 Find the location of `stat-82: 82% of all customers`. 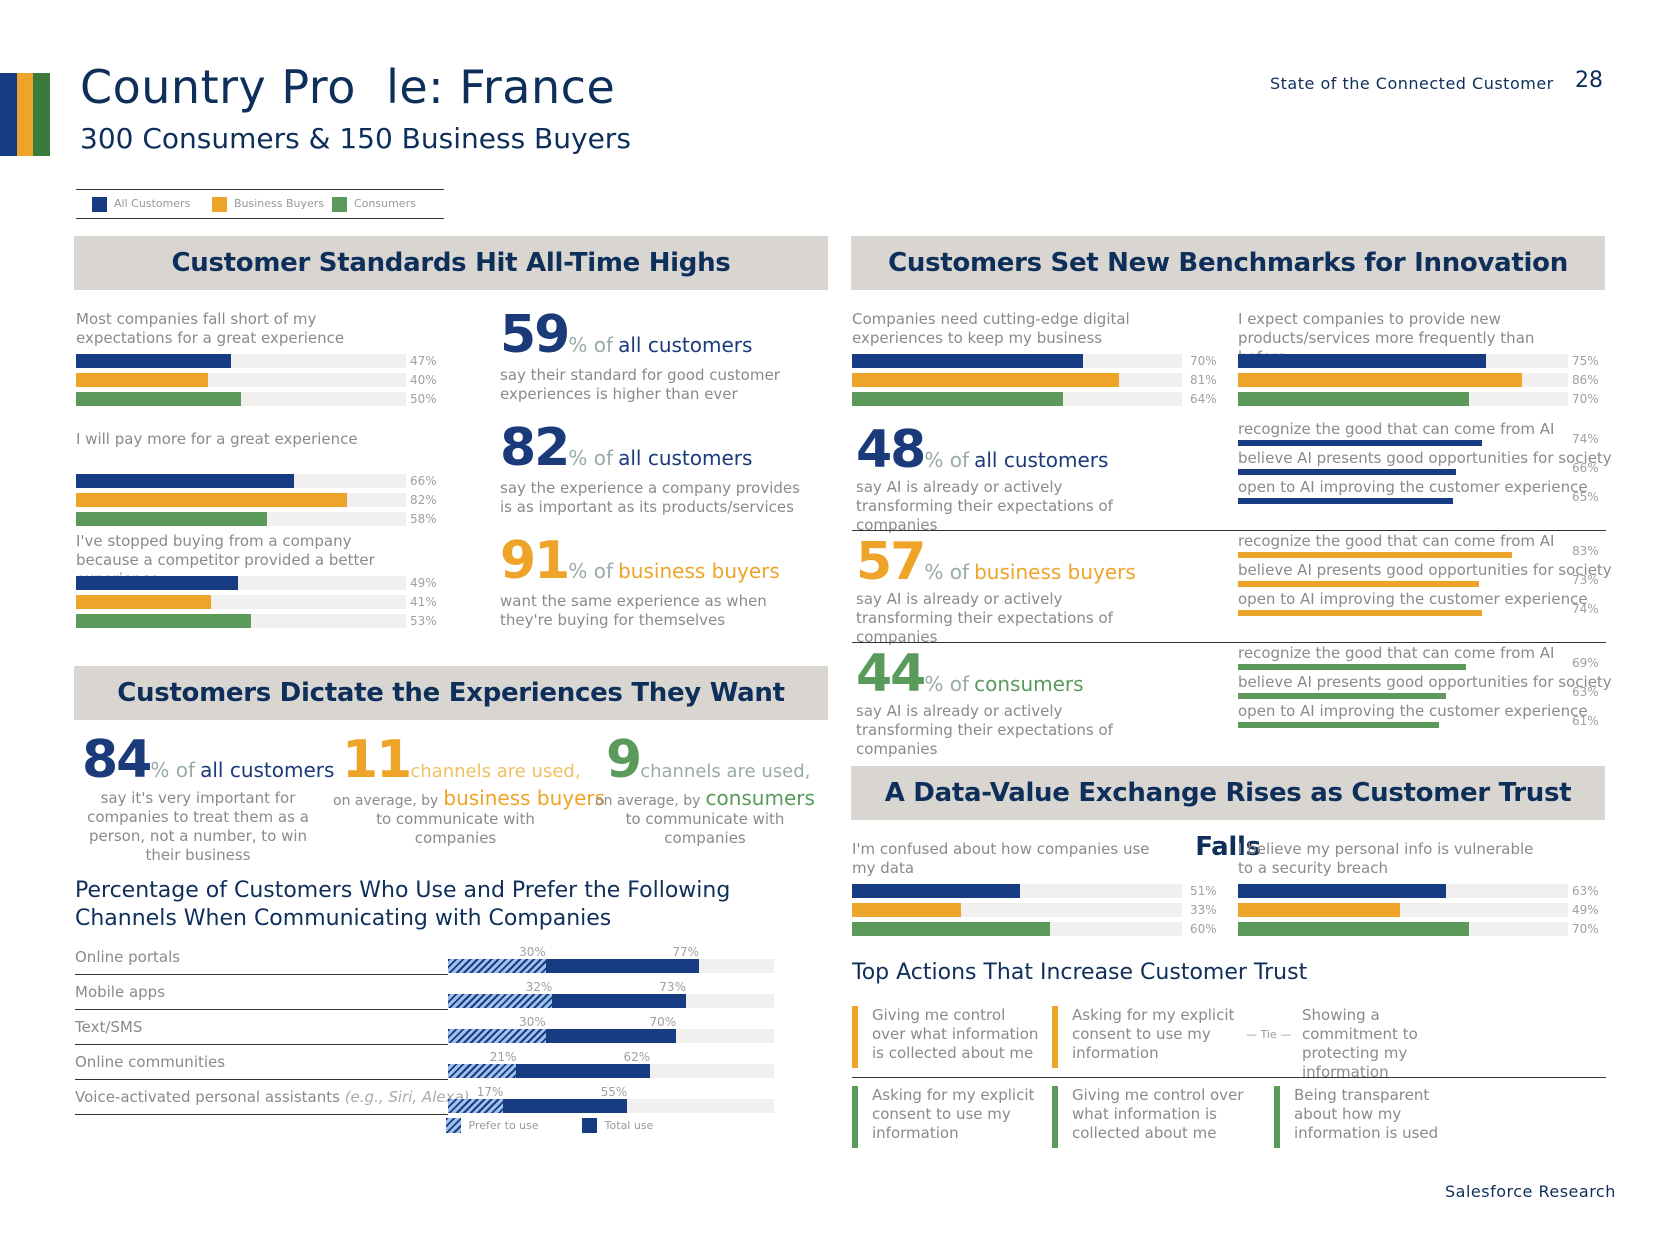

stat-82: 82% of all customers is located at coordinates (626, 448).